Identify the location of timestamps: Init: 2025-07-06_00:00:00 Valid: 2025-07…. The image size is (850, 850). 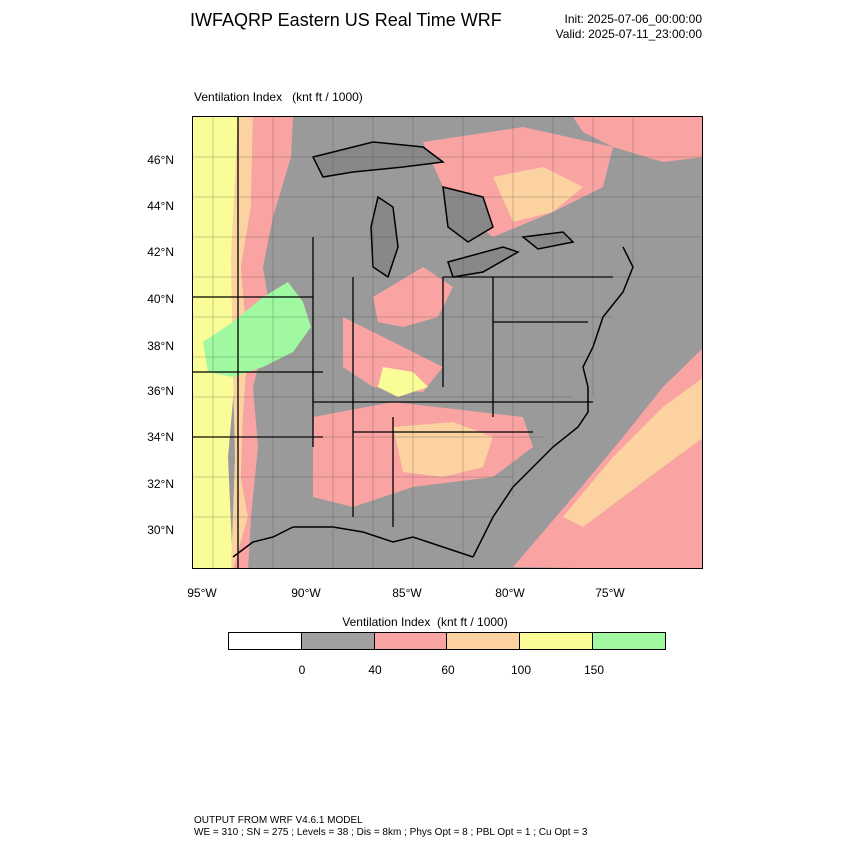
(629, 27).